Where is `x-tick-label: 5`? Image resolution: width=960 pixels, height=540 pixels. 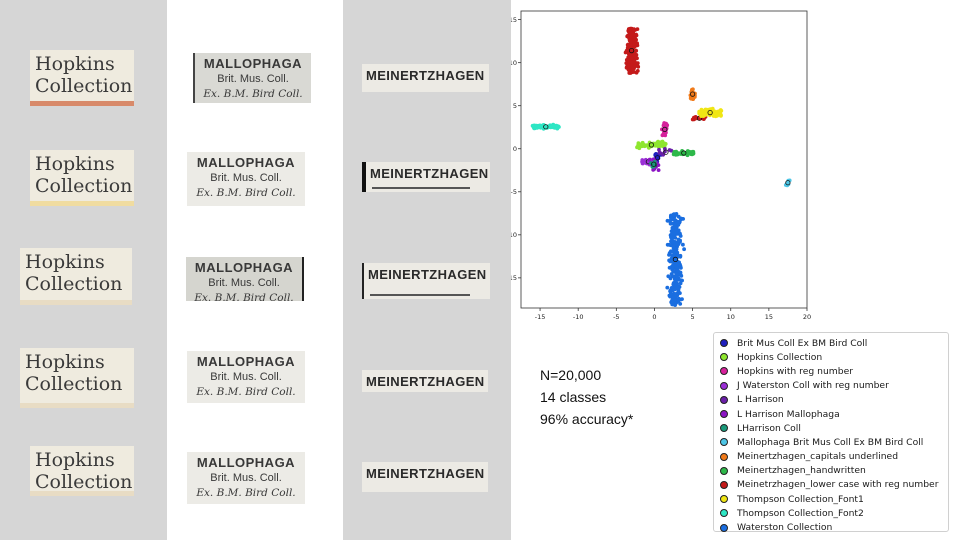 x-tick-label: 5 is located at coordinates (693, 317).